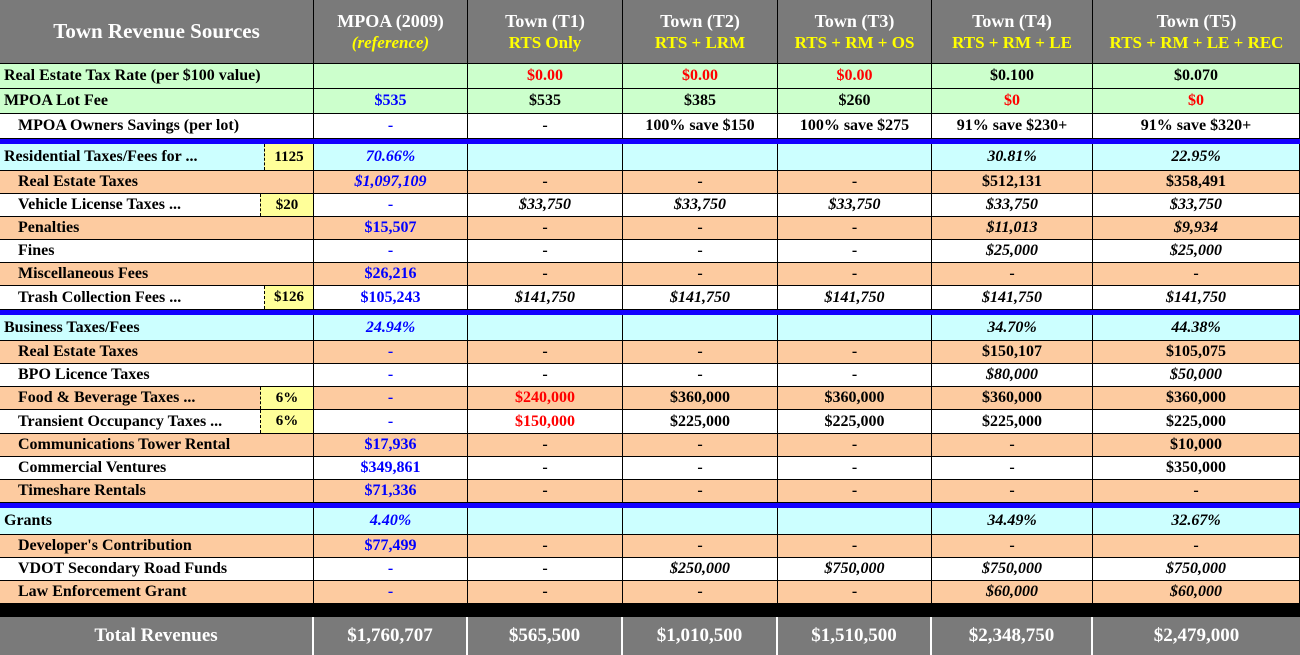 This screenshot has width=1300, height=655. What do you see at coordinates (157, 32) in the screenshot?
I see `header-title: Town Revenue Sources` at bounding box center [157, 32].